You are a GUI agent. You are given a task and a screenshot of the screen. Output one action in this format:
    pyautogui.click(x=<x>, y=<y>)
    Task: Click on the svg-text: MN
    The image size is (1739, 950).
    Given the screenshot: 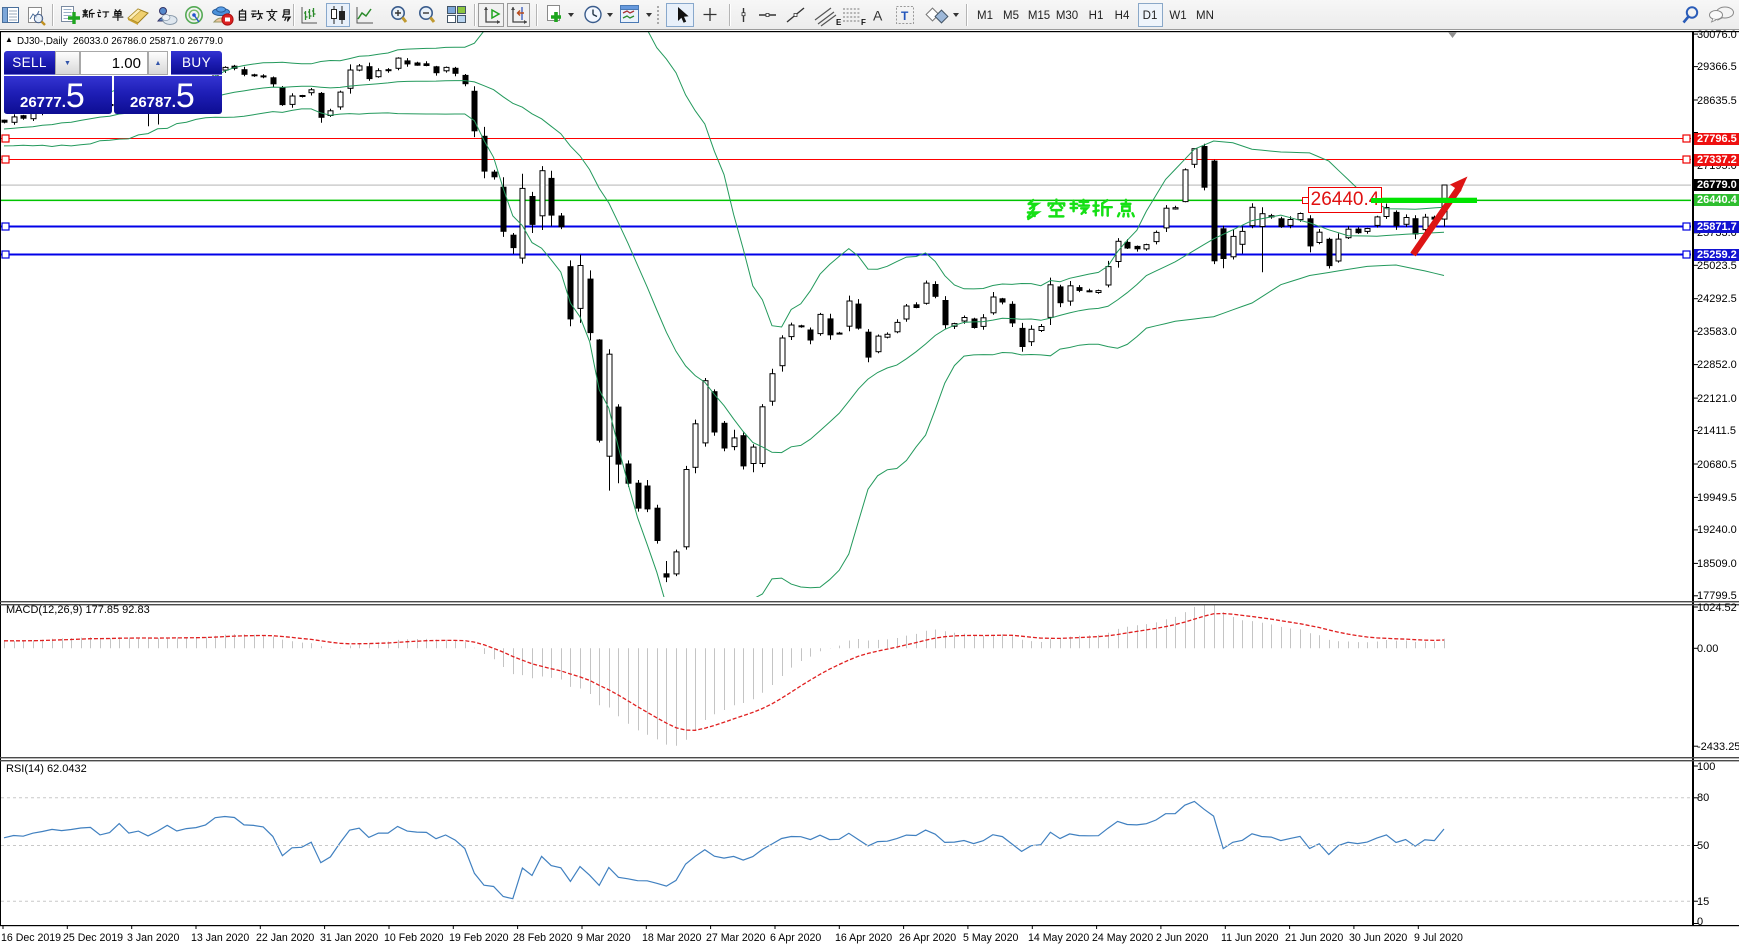 What is the action you would take?
    pyautogui.click(x=1205, y=16)
    